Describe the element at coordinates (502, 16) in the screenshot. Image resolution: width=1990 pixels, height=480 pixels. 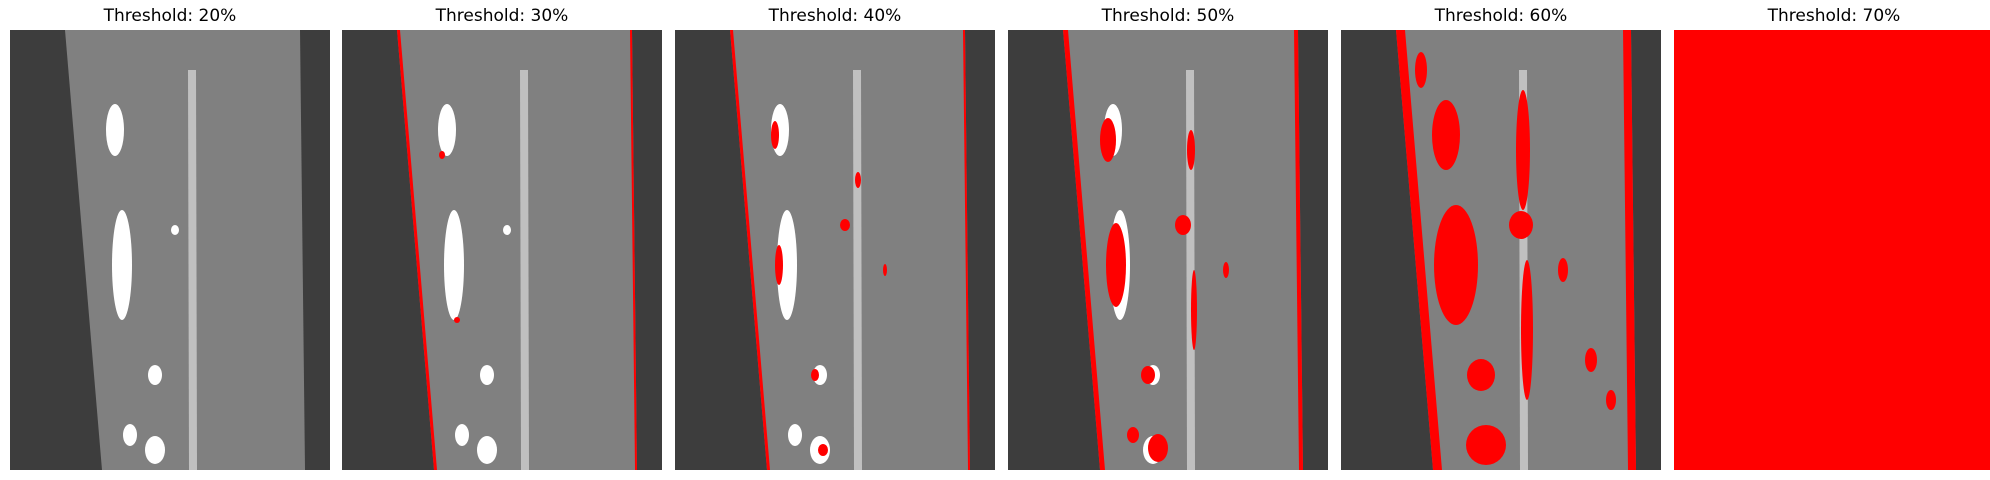
I see `panel-title: Threshold: 30%` at that location.